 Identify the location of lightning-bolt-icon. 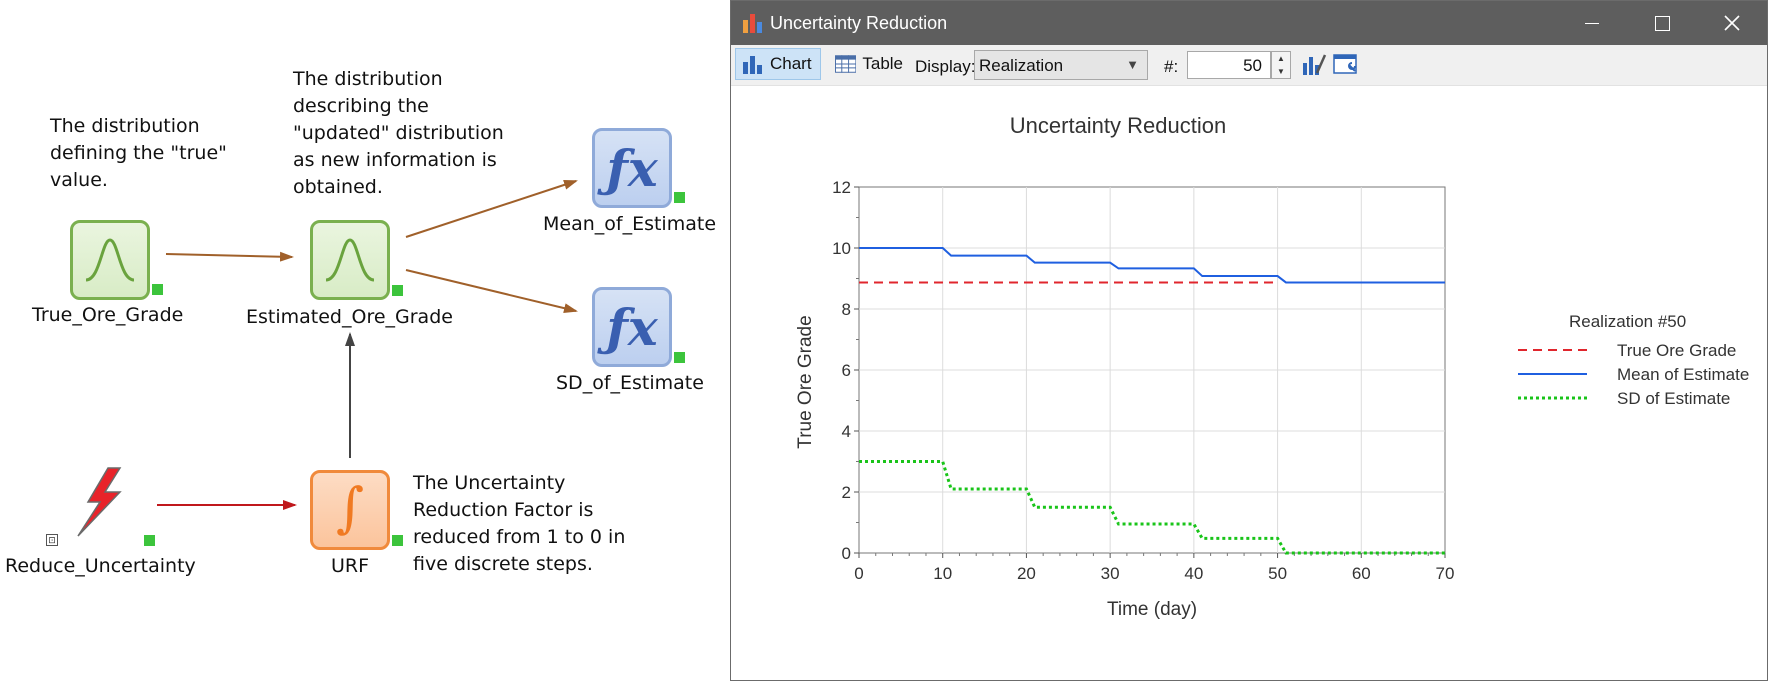
(100, 502).